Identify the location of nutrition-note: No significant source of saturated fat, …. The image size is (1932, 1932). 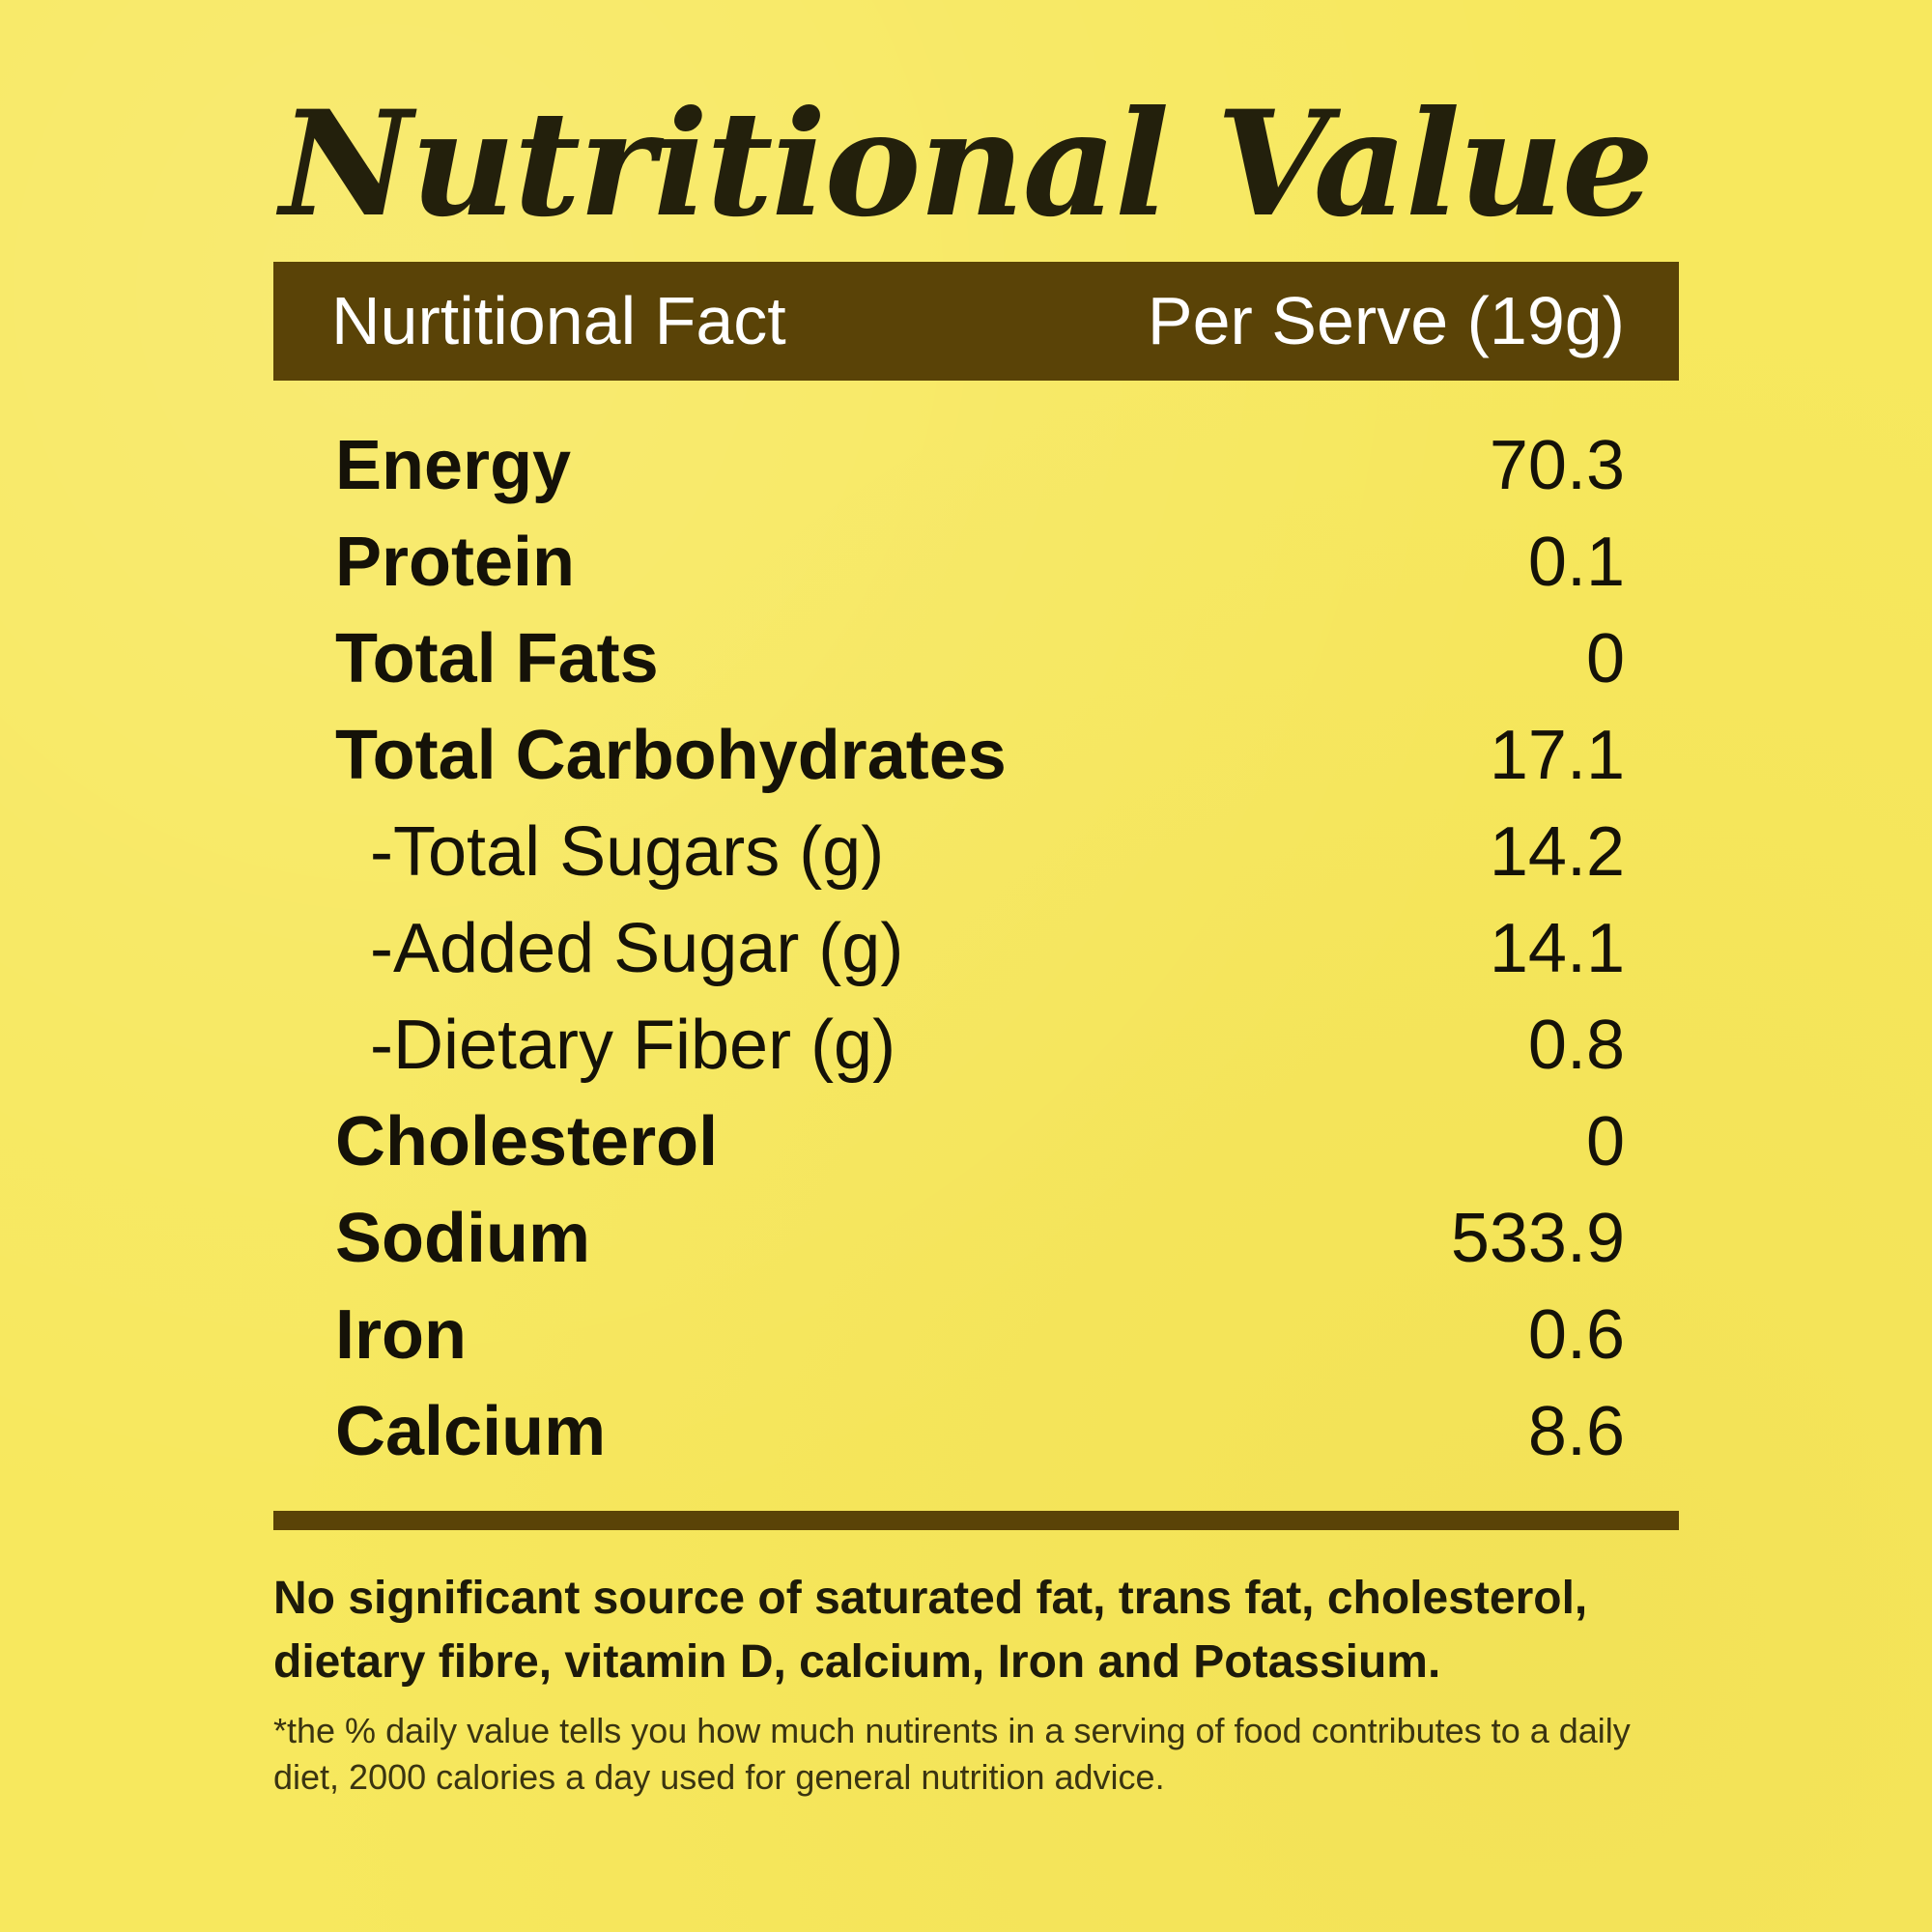
(930, 1630).